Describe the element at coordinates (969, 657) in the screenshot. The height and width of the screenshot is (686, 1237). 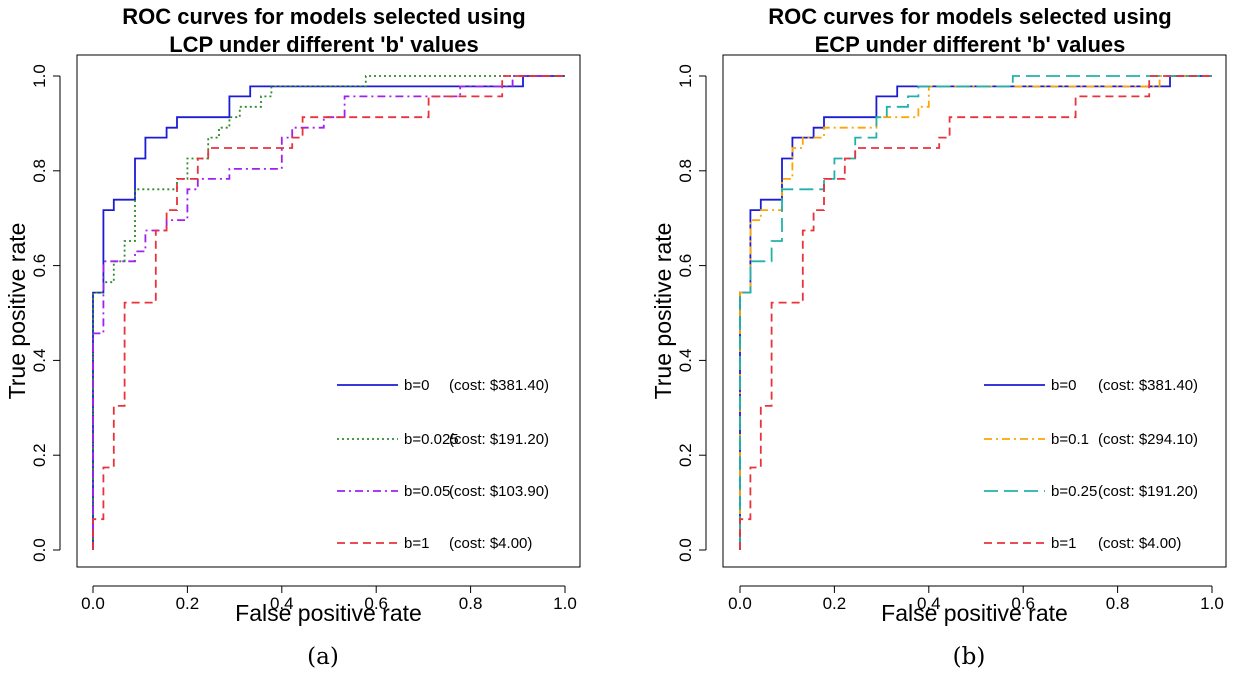
I see `subfigure-caption: (b)` at that location.